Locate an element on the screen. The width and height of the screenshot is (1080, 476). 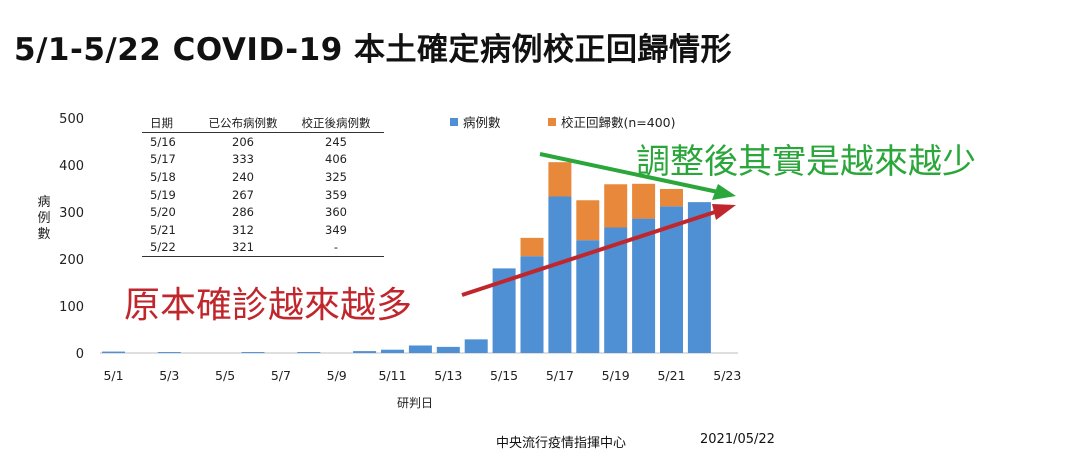
x-tick-label: 5/9 is located at coordinates (337, 375).